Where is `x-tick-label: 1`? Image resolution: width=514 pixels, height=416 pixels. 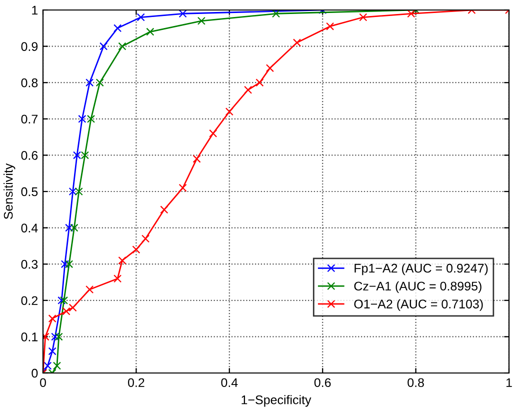 x-tick-label: 1 is located at coordinates (509, 382).